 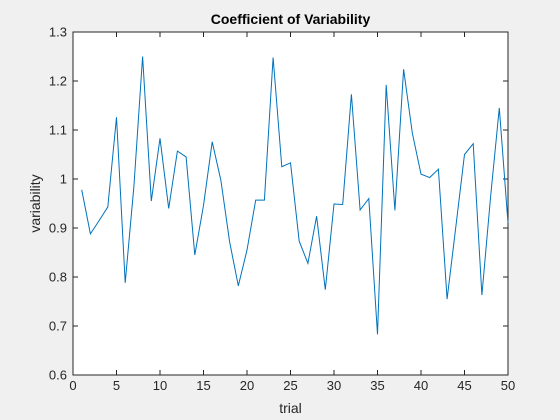 I want to click on chart-title: Coefficient of Variability, so click(x=291, y=19).